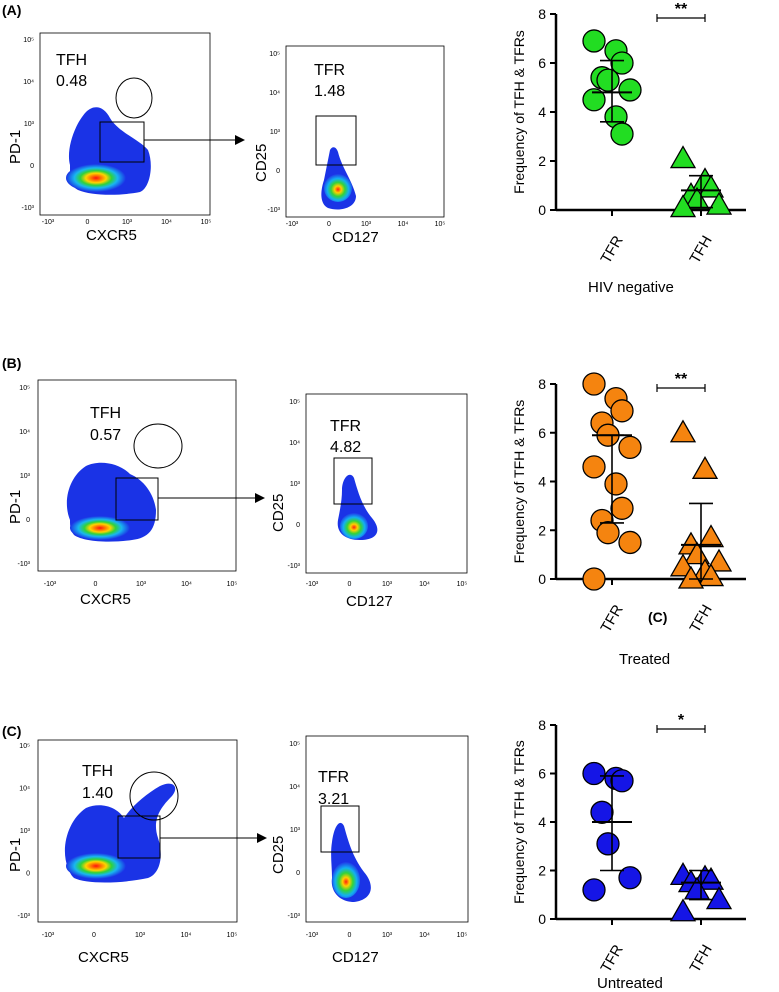 The image size is (779, 992). I want to click on condition-label-b: Treated, so click(644, 659).